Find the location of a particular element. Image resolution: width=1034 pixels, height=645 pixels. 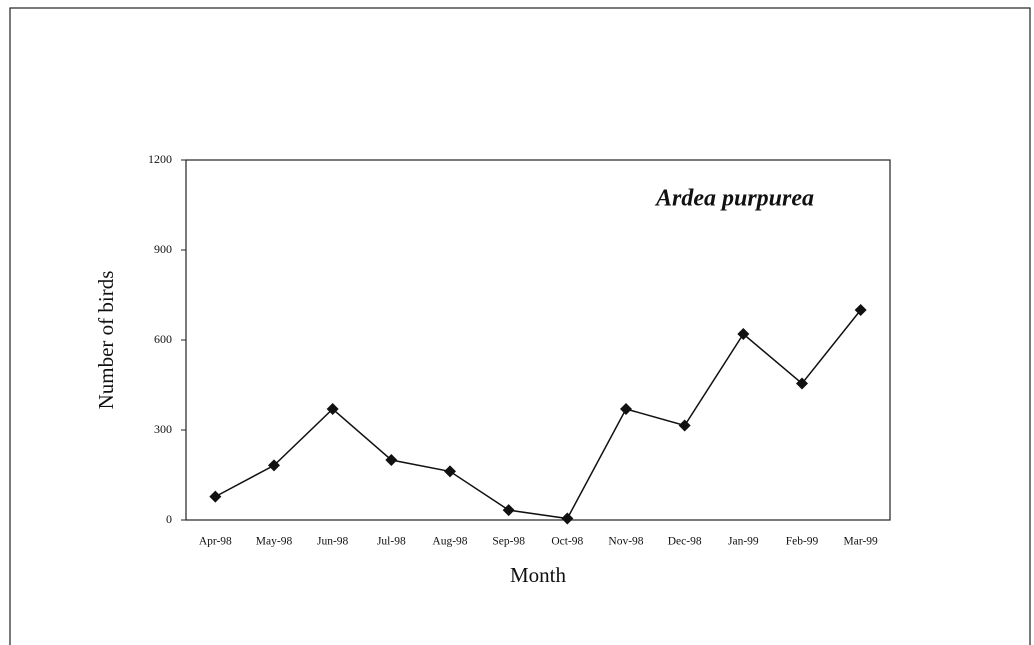

x-tick-label: Nov-98 is located at coordinates (625, 542).